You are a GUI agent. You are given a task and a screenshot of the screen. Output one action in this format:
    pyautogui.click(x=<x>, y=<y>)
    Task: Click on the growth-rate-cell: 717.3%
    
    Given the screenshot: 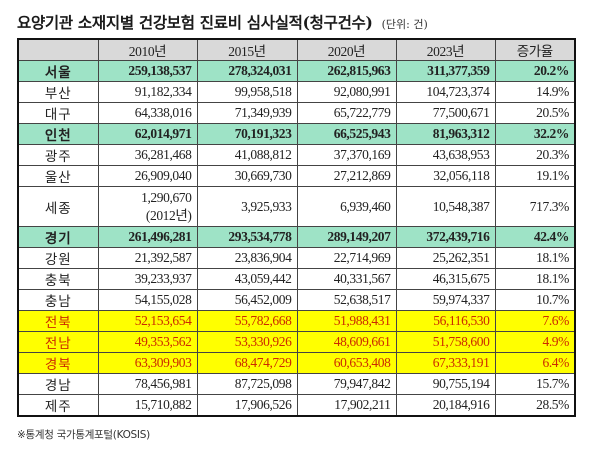 What is the action you would take?
    pyautogui.click(x=535, y=206)
    